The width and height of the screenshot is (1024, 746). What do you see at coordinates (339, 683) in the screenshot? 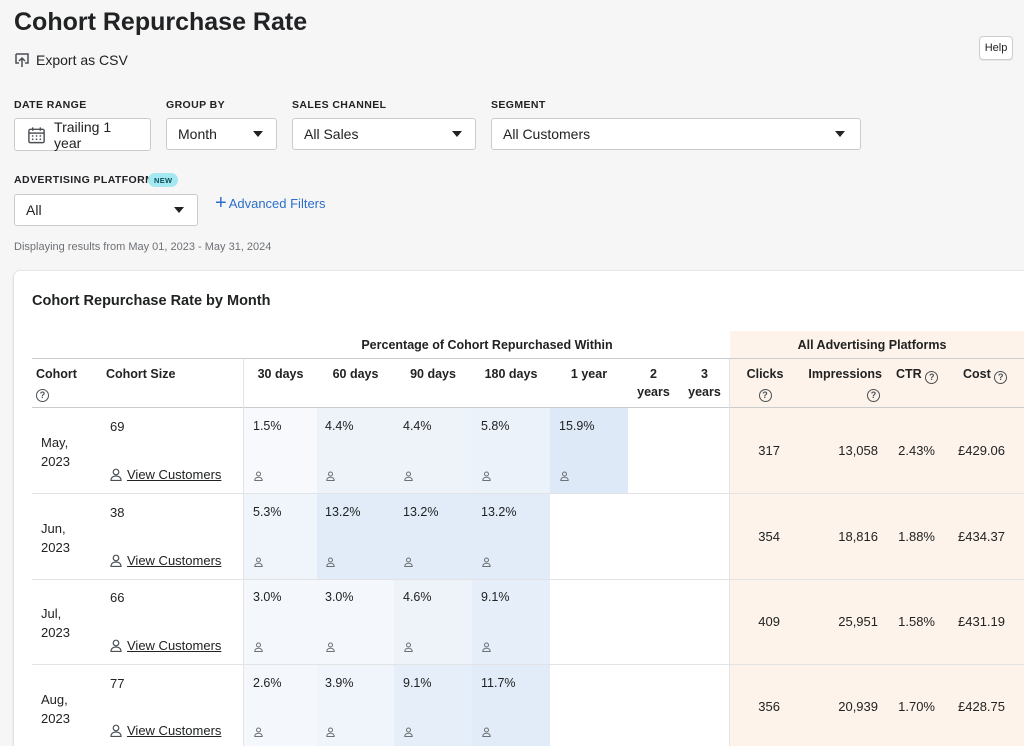
I see `pct-60-days: 3.9%` at bounding box center [339, 683].